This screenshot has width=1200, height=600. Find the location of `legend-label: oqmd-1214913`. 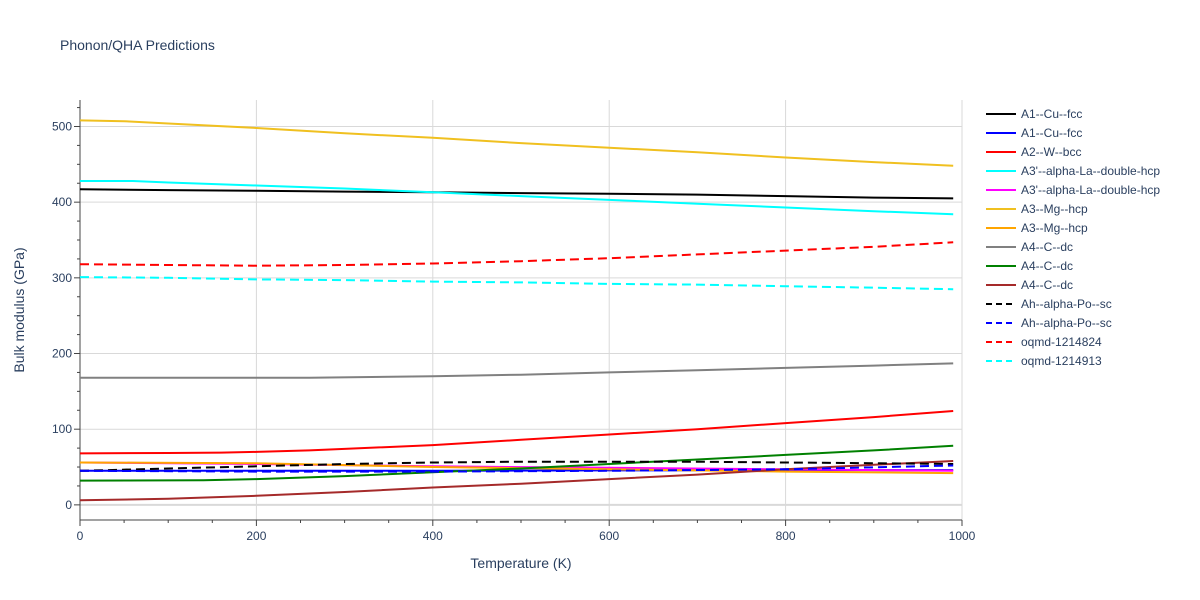

legend-label: oqmd-1214913 is located at coordinates (1061, 361).